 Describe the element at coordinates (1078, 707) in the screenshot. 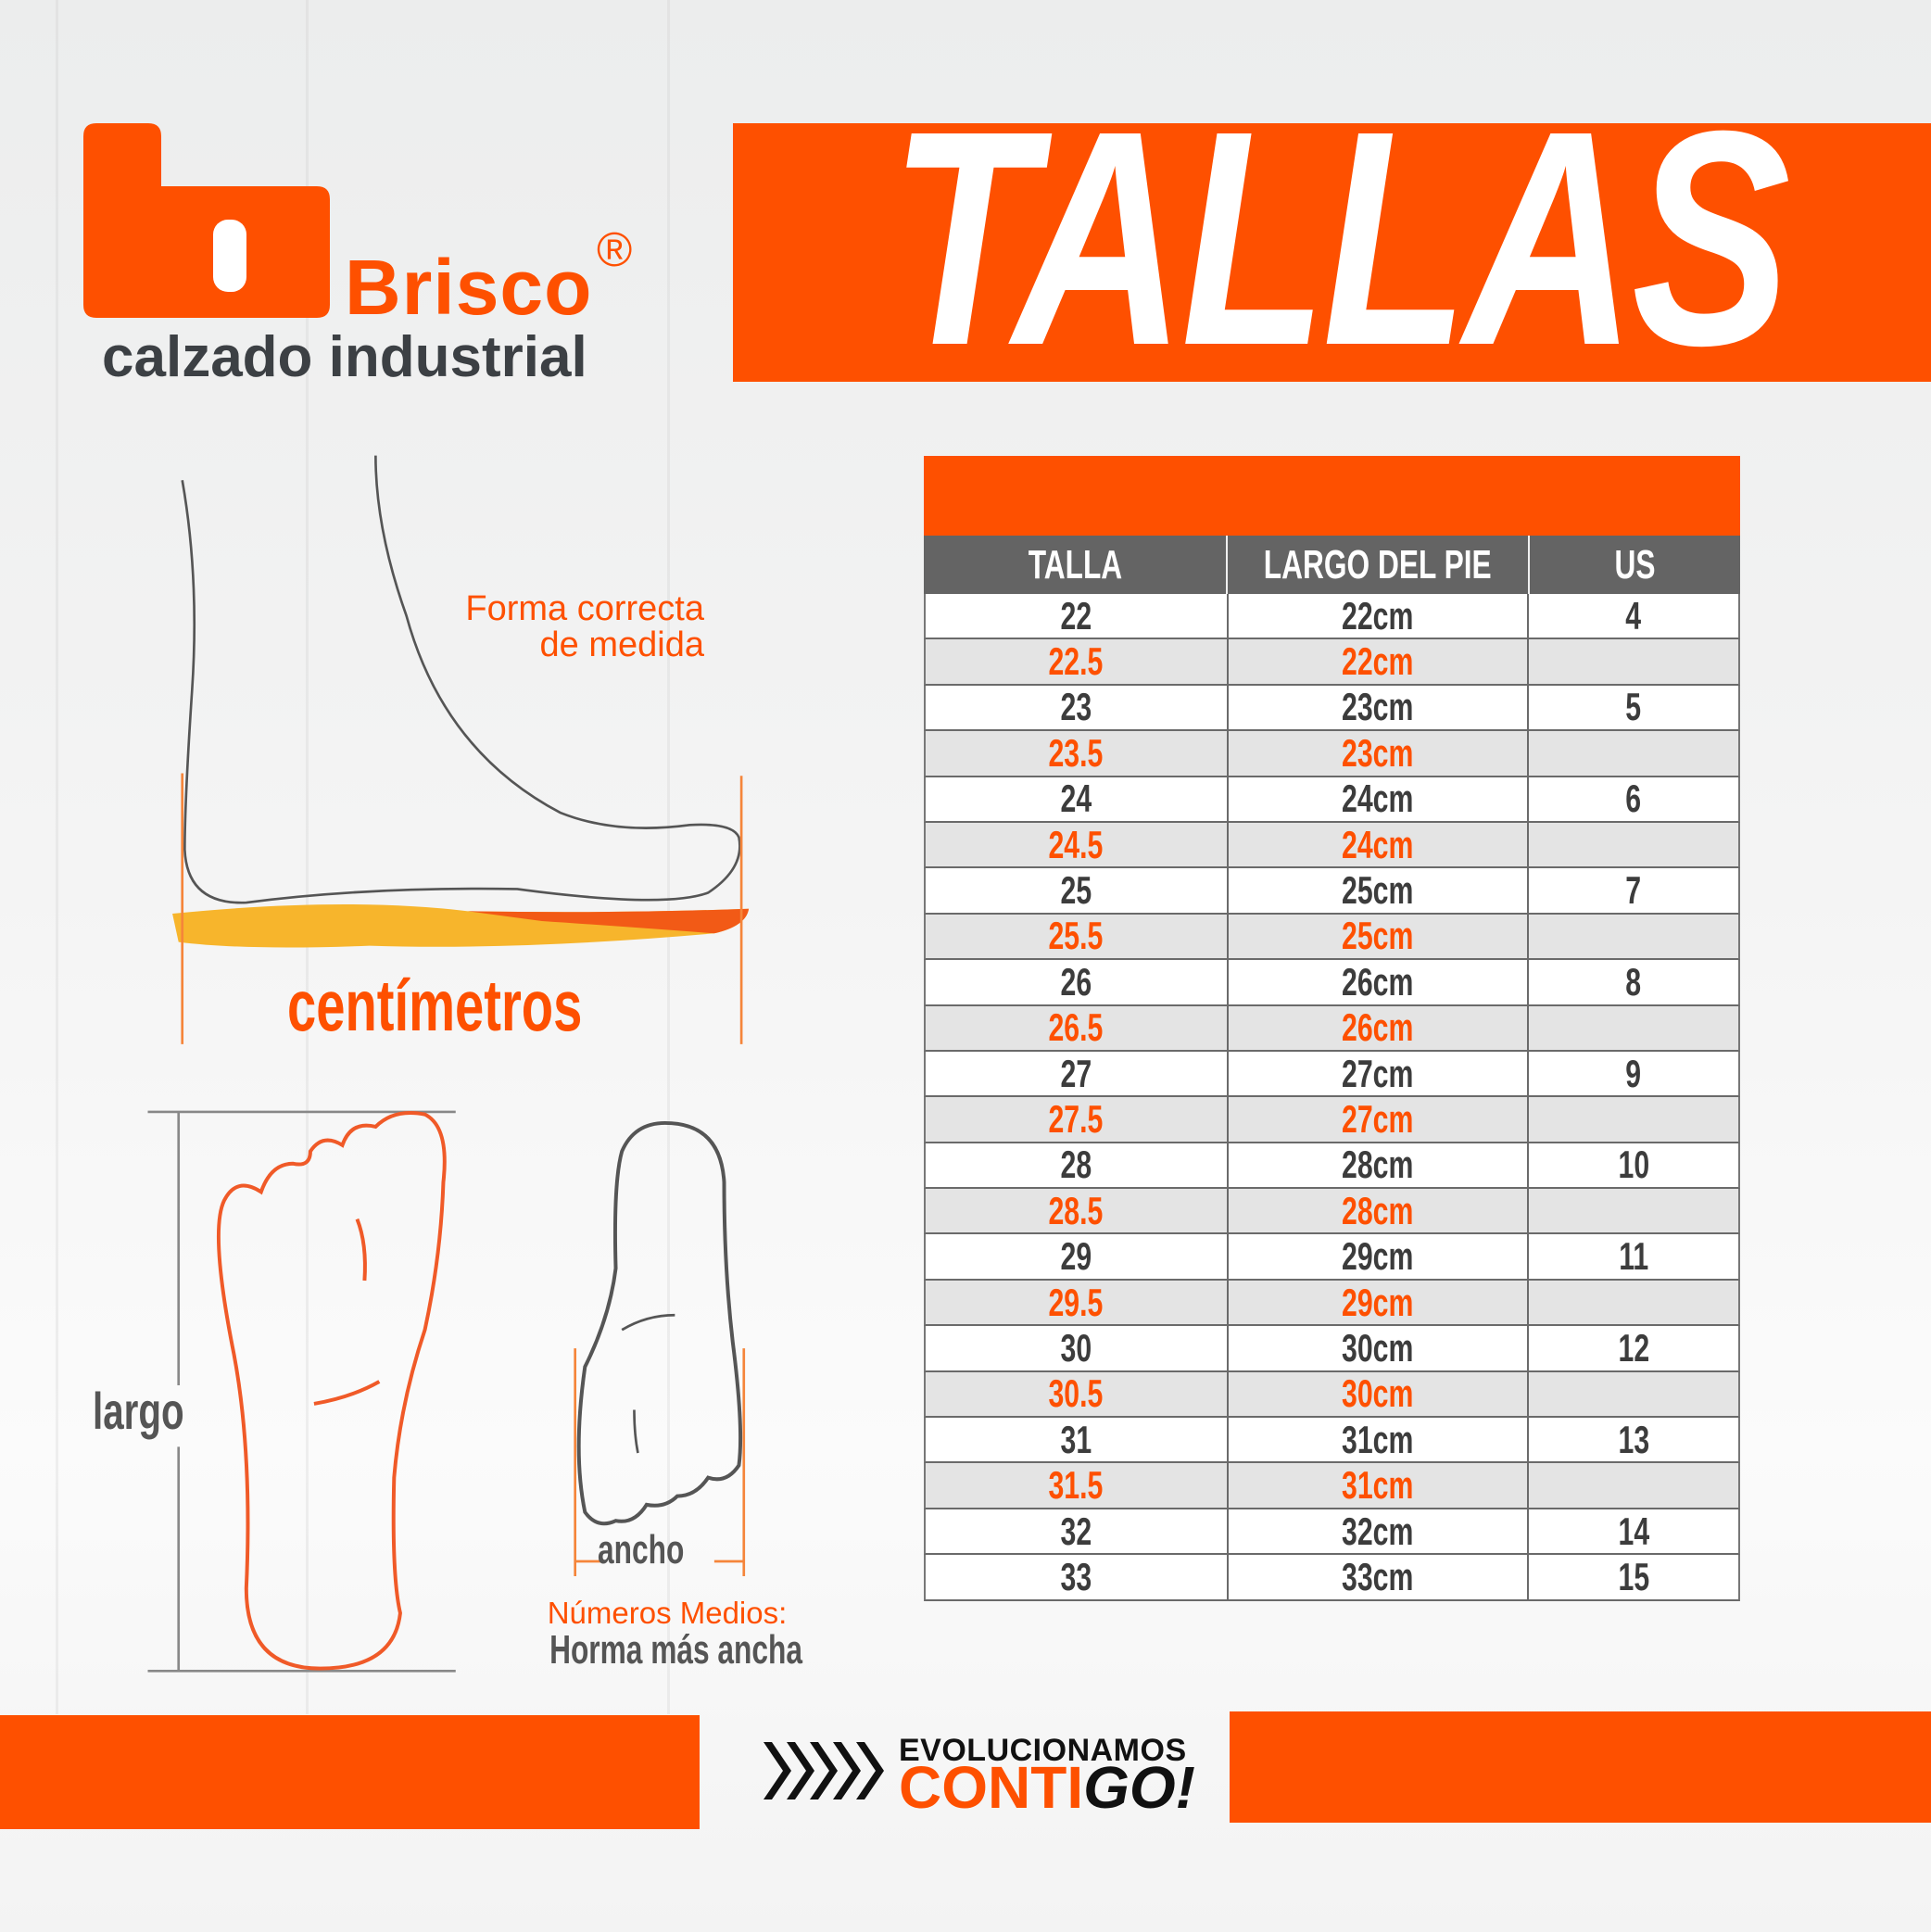

I see `cell-talla: 23` at that location.